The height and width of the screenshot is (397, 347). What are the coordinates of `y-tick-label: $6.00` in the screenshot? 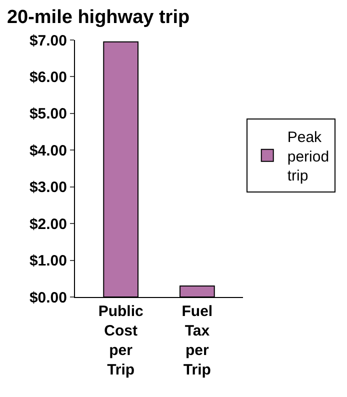 It's located at (48, 77).